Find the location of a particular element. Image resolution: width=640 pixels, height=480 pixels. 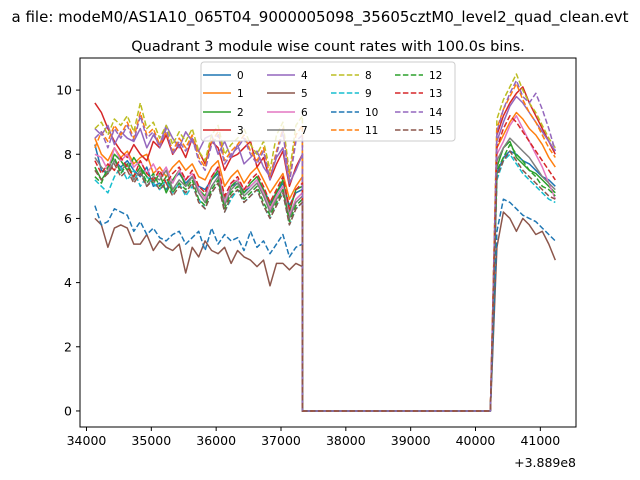

x-tick-label: 35000 is located at coordinates (151, 440).